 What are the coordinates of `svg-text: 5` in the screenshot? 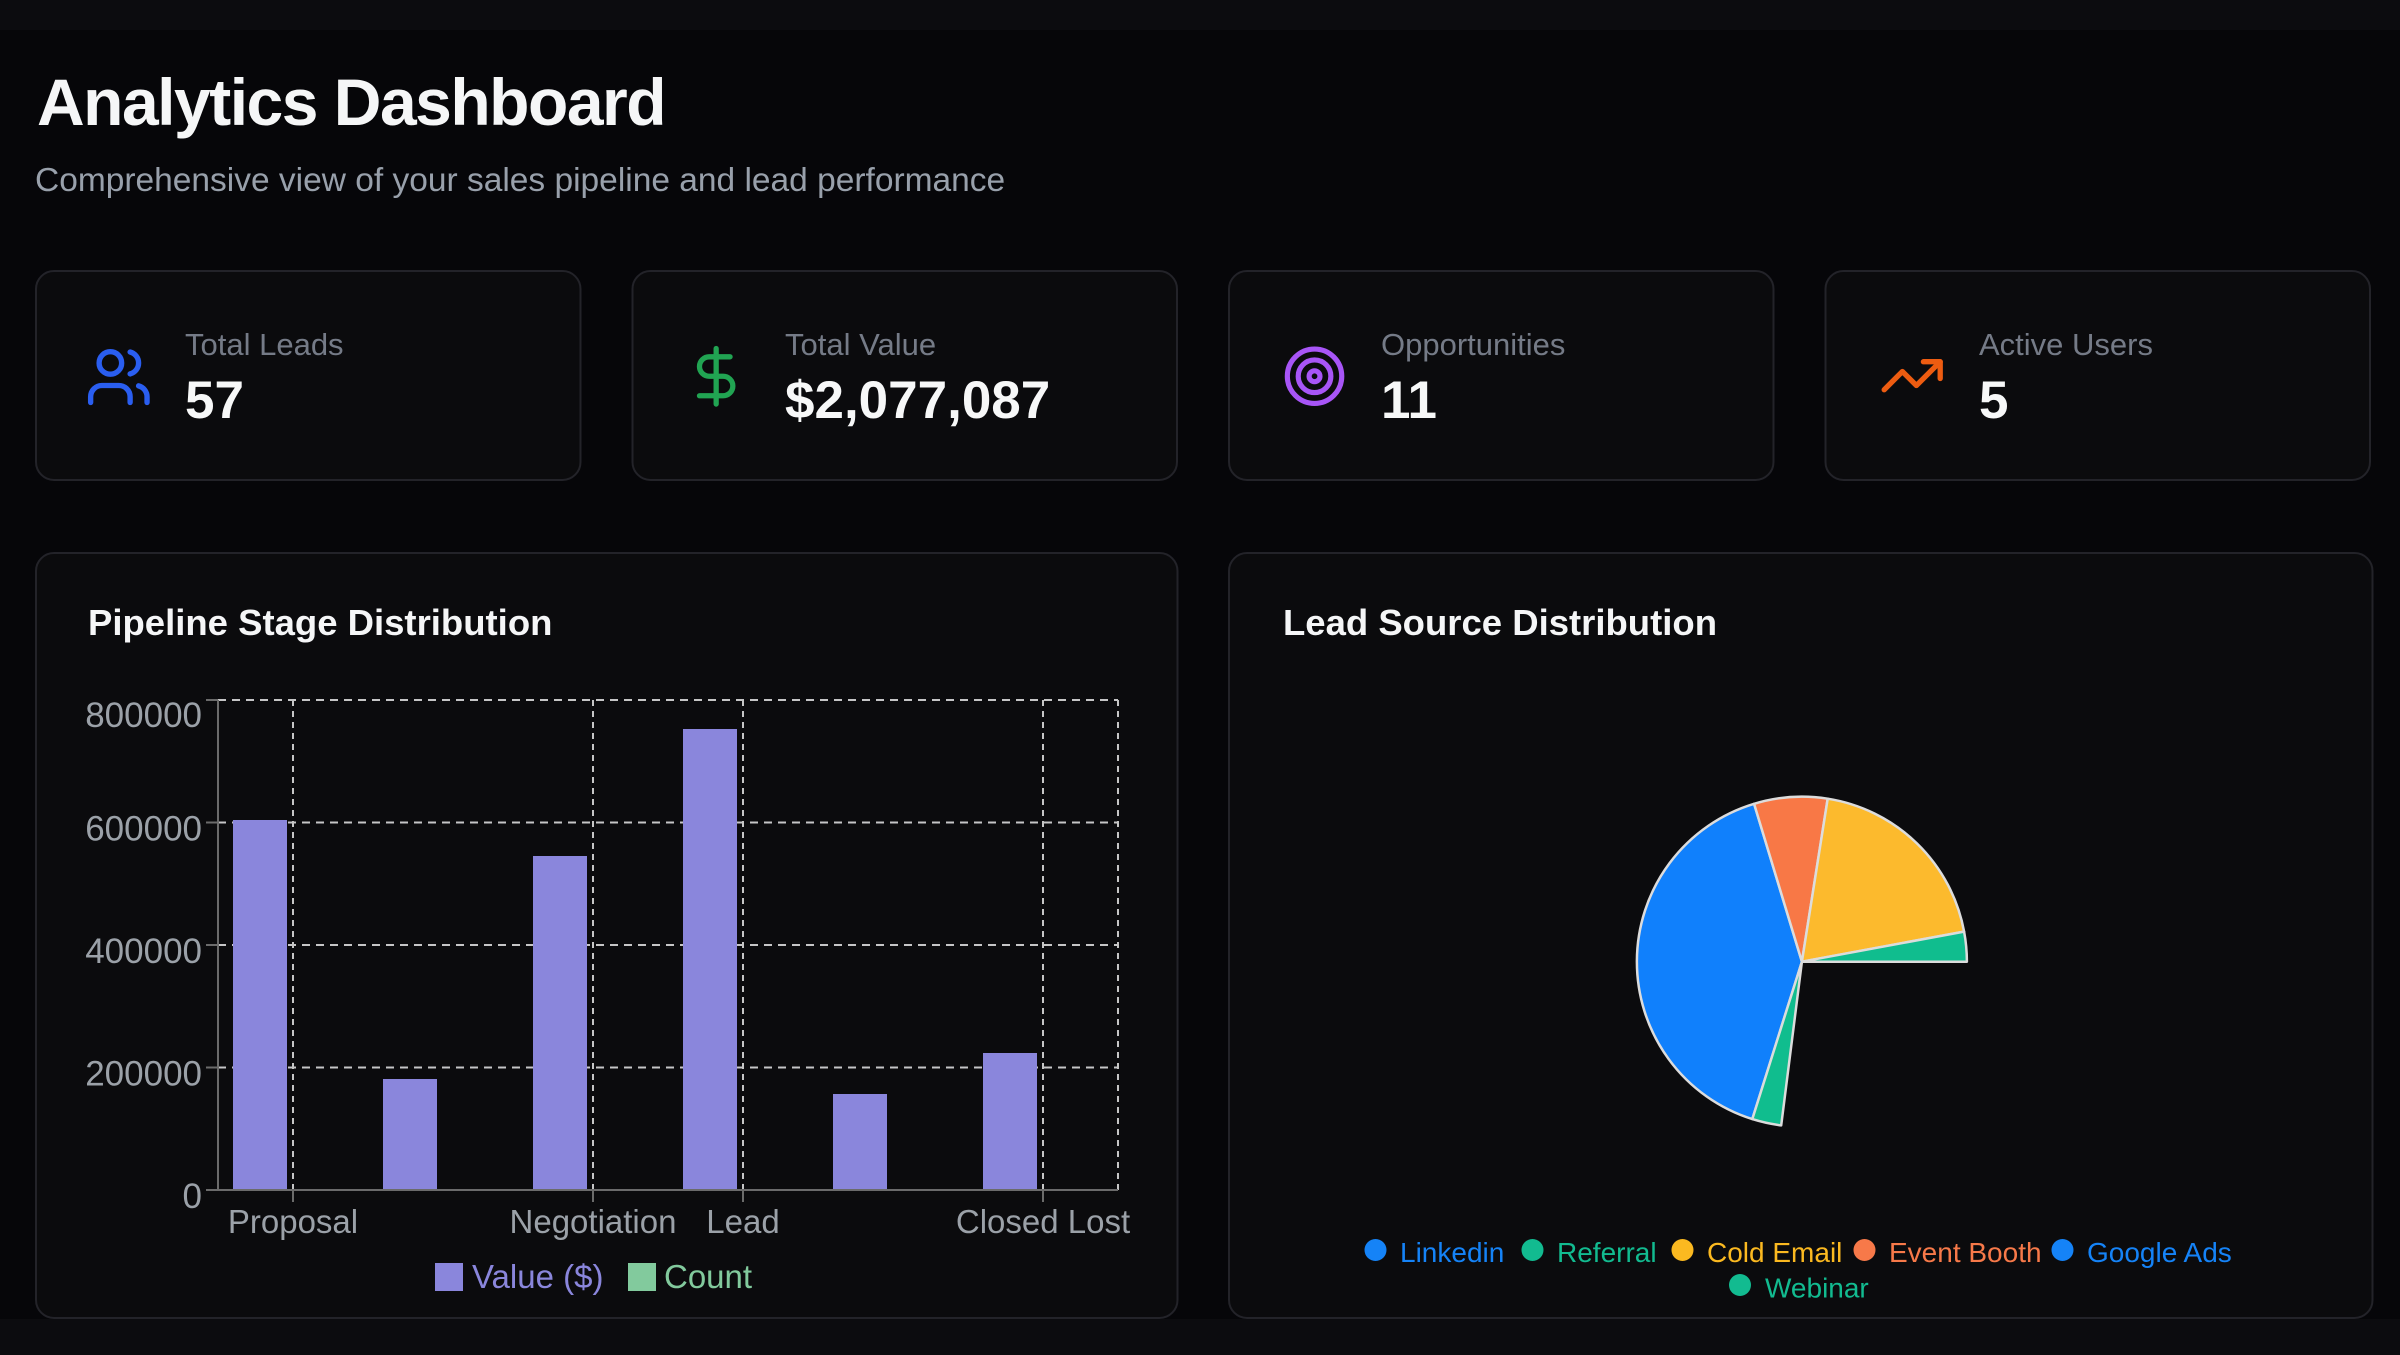 It's located at (1993, 400).